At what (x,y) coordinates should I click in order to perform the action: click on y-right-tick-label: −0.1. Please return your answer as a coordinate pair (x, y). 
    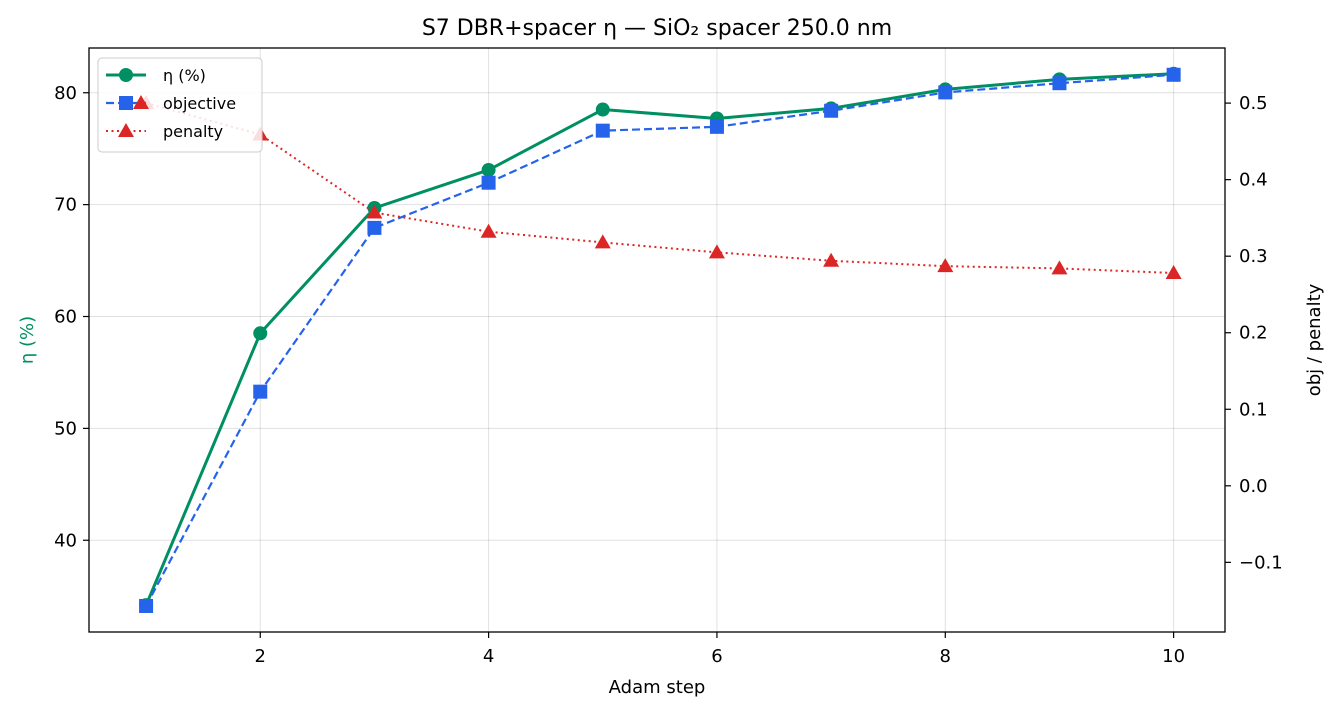
    Looking at the image, I should click on (1261, 562).